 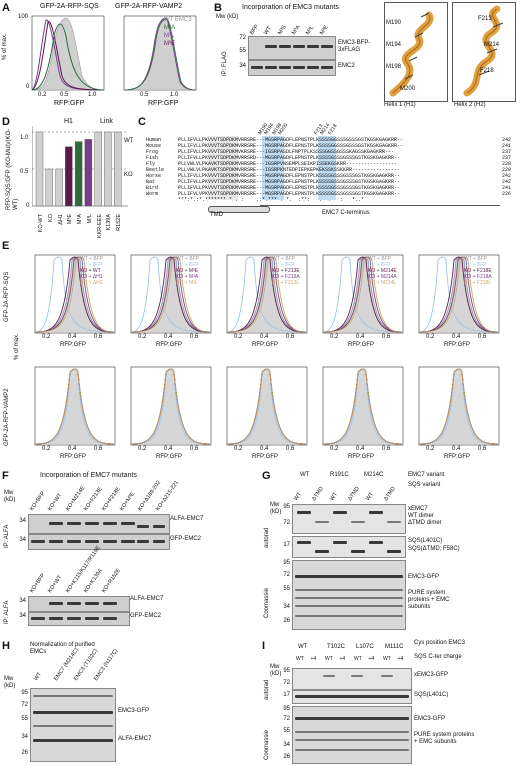 I want to click on sequence-end: 242, so click(x=507, y=182).